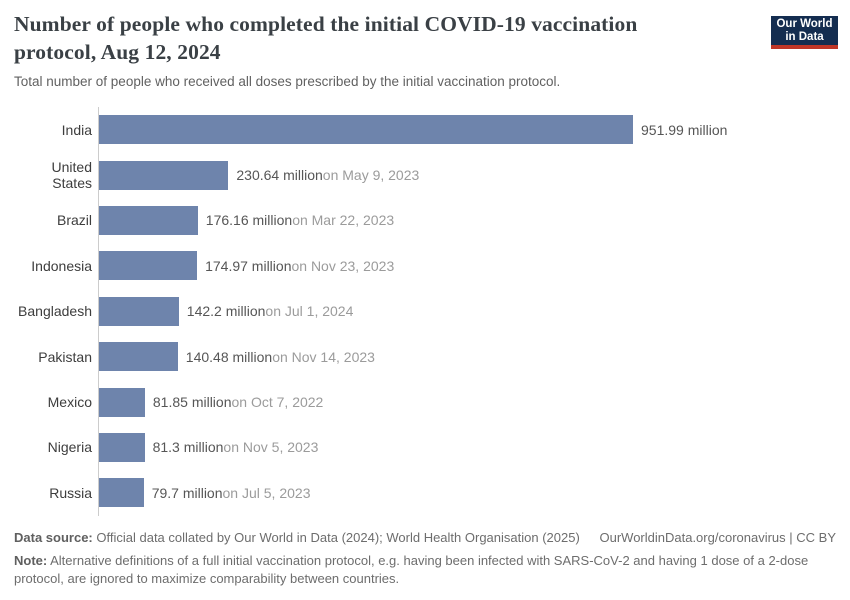 This screenshot has width=850, height=600. Describe the element at coordinates (371, 175) in the screenshot. I see `bar-date-label: on May 9, 2023` at that location.